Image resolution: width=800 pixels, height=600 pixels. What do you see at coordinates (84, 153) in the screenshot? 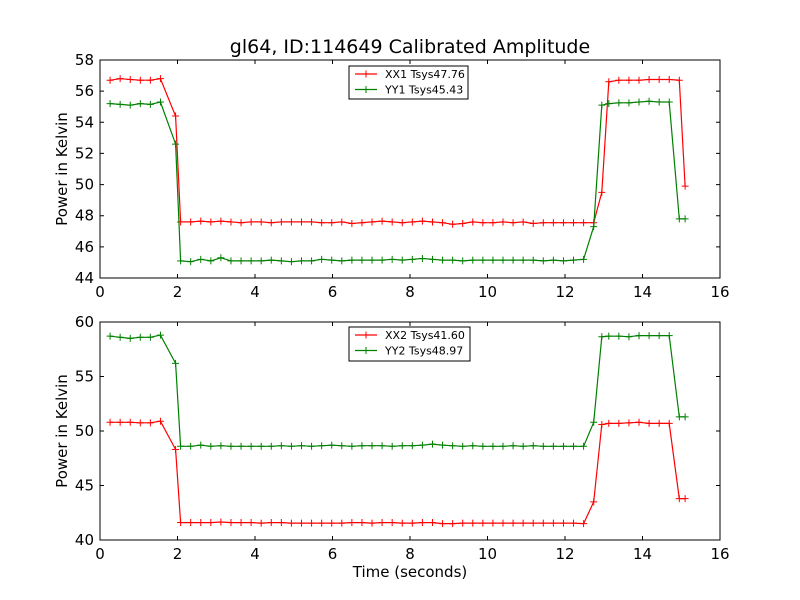
I see `y-tick-label: 52` at bounding box center [84, 153].